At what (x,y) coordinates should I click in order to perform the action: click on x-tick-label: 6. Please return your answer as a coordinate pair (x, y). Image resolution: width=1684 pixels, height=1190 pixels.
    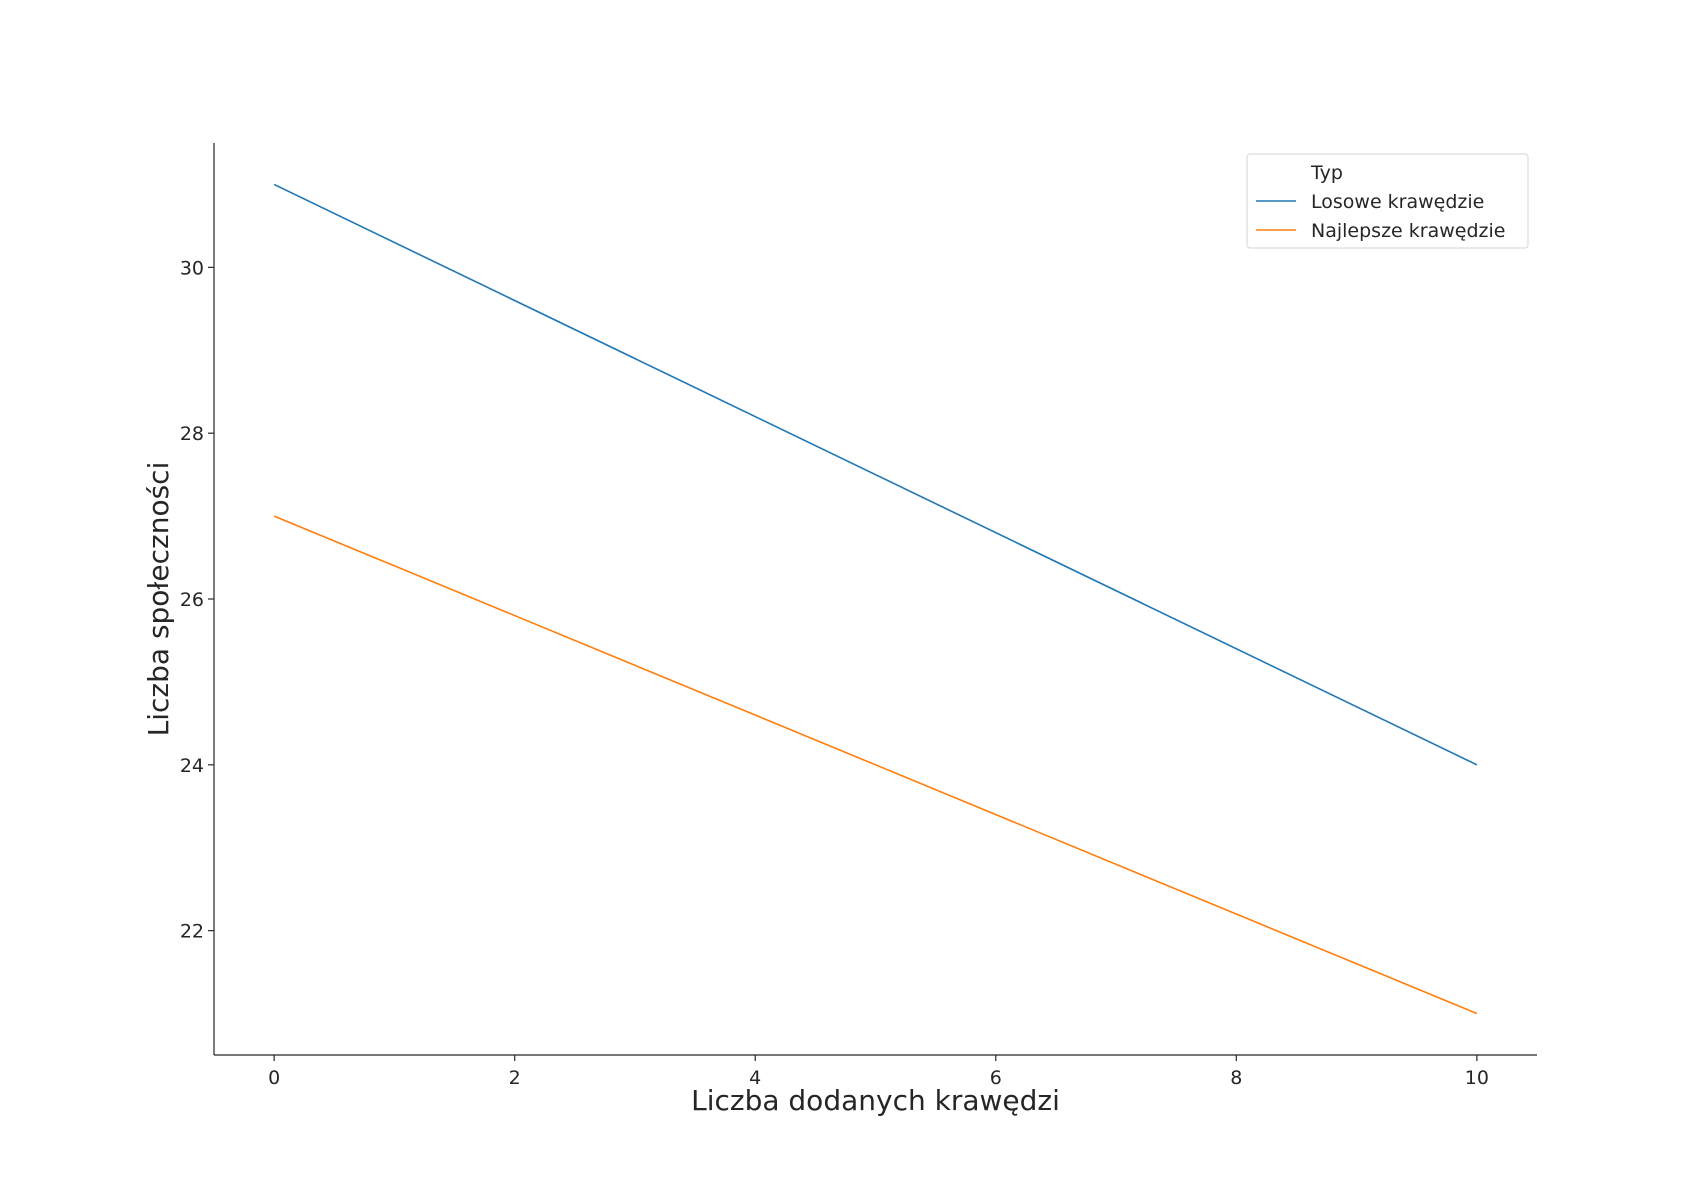
    Looking at the image, I should click on (996, 1078).